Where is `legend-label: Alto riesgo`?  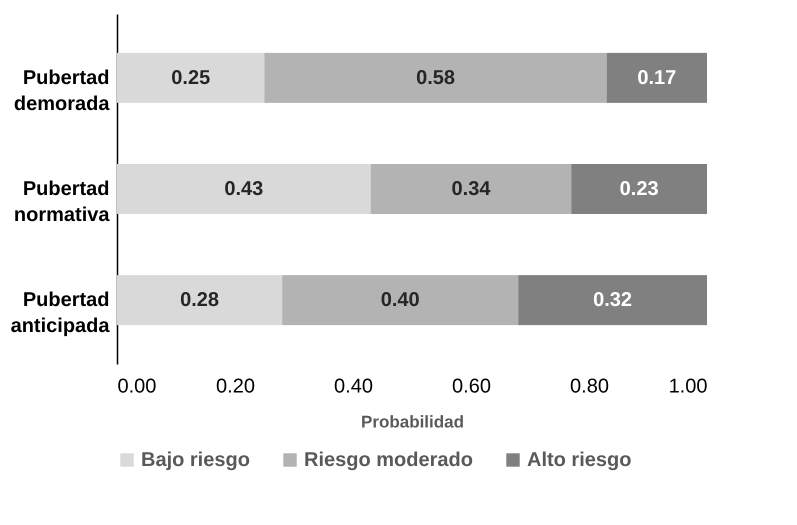 legend-label: Alto riesgo is located at coordinates (579, 460).